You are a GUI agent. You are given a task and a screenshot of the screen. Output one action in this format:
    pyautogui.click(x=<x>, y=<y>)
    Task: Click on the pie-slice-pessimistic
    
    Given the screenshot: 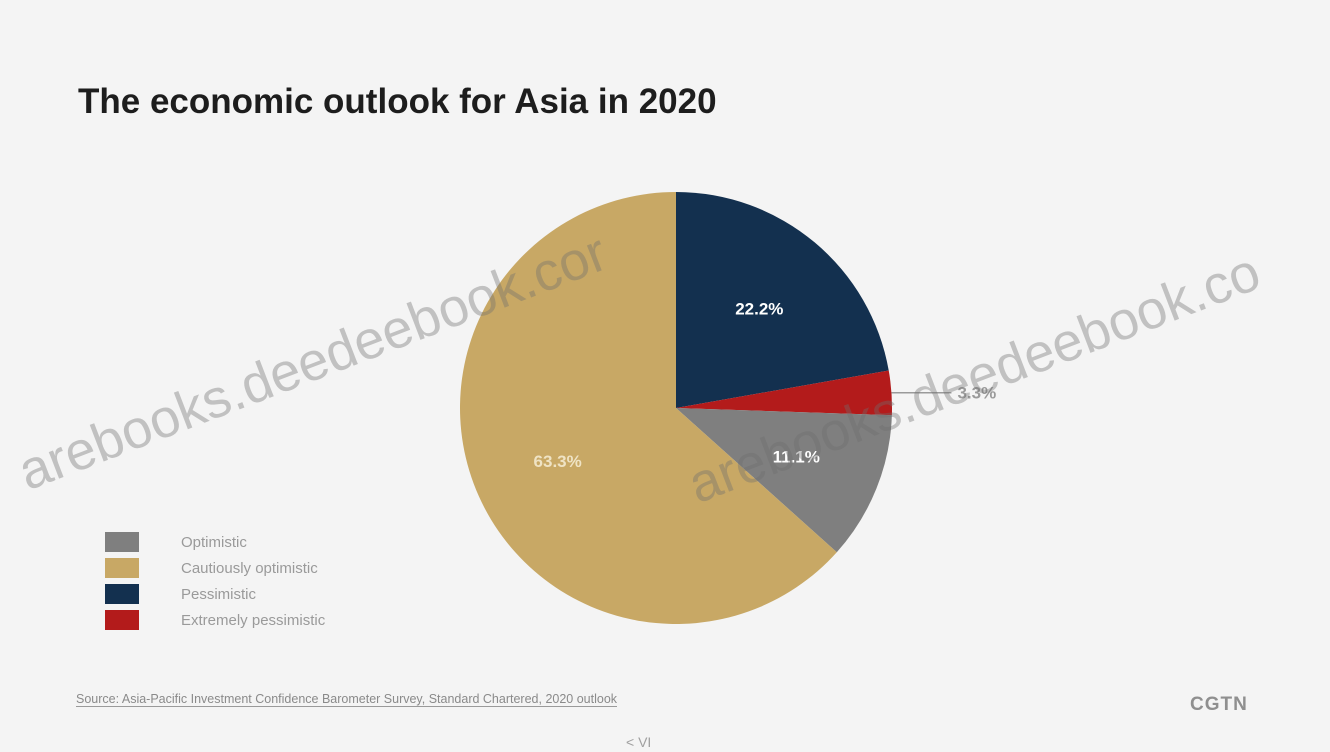 What is the action you would take?
    pyautogui.click(x=782, y=300)
    